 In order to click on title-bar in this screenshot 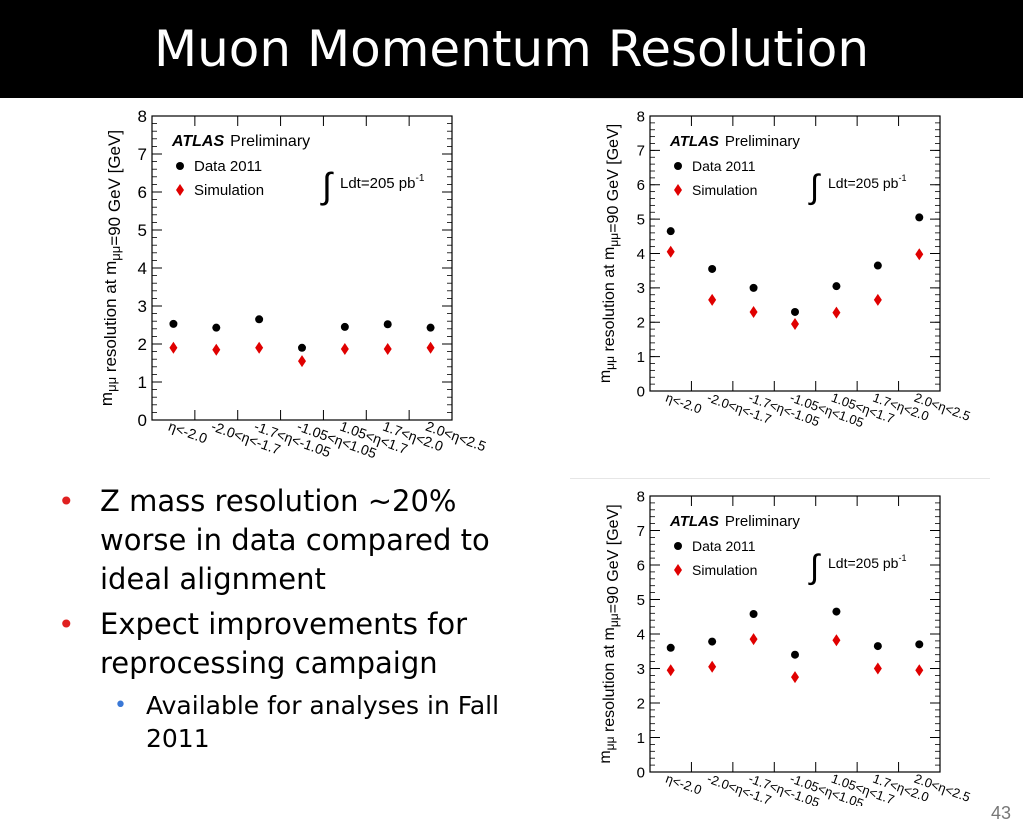, I will do `click(511, 49)`.